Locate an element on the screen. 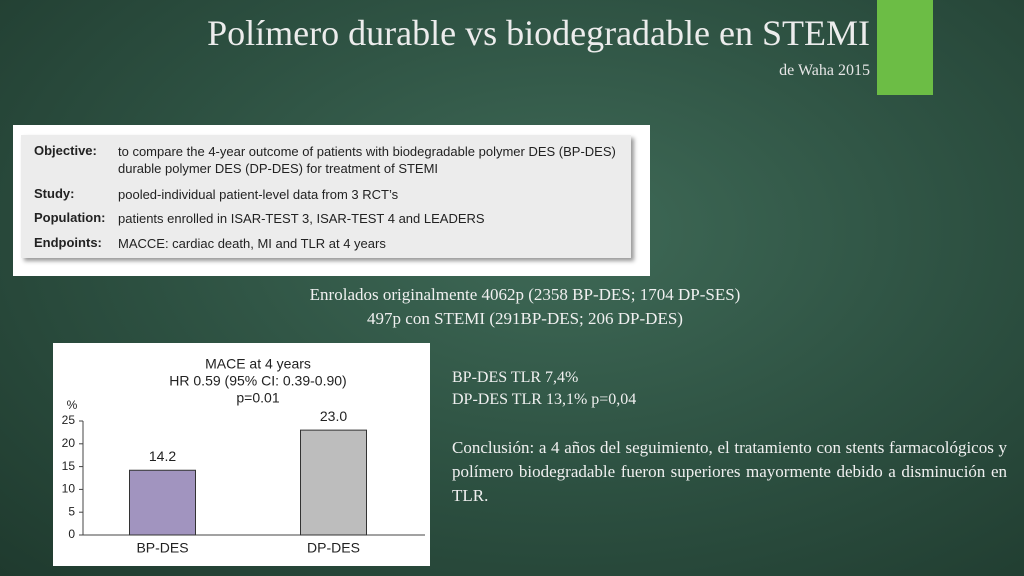  row-key: Study: is located at coordinates (54, 193).